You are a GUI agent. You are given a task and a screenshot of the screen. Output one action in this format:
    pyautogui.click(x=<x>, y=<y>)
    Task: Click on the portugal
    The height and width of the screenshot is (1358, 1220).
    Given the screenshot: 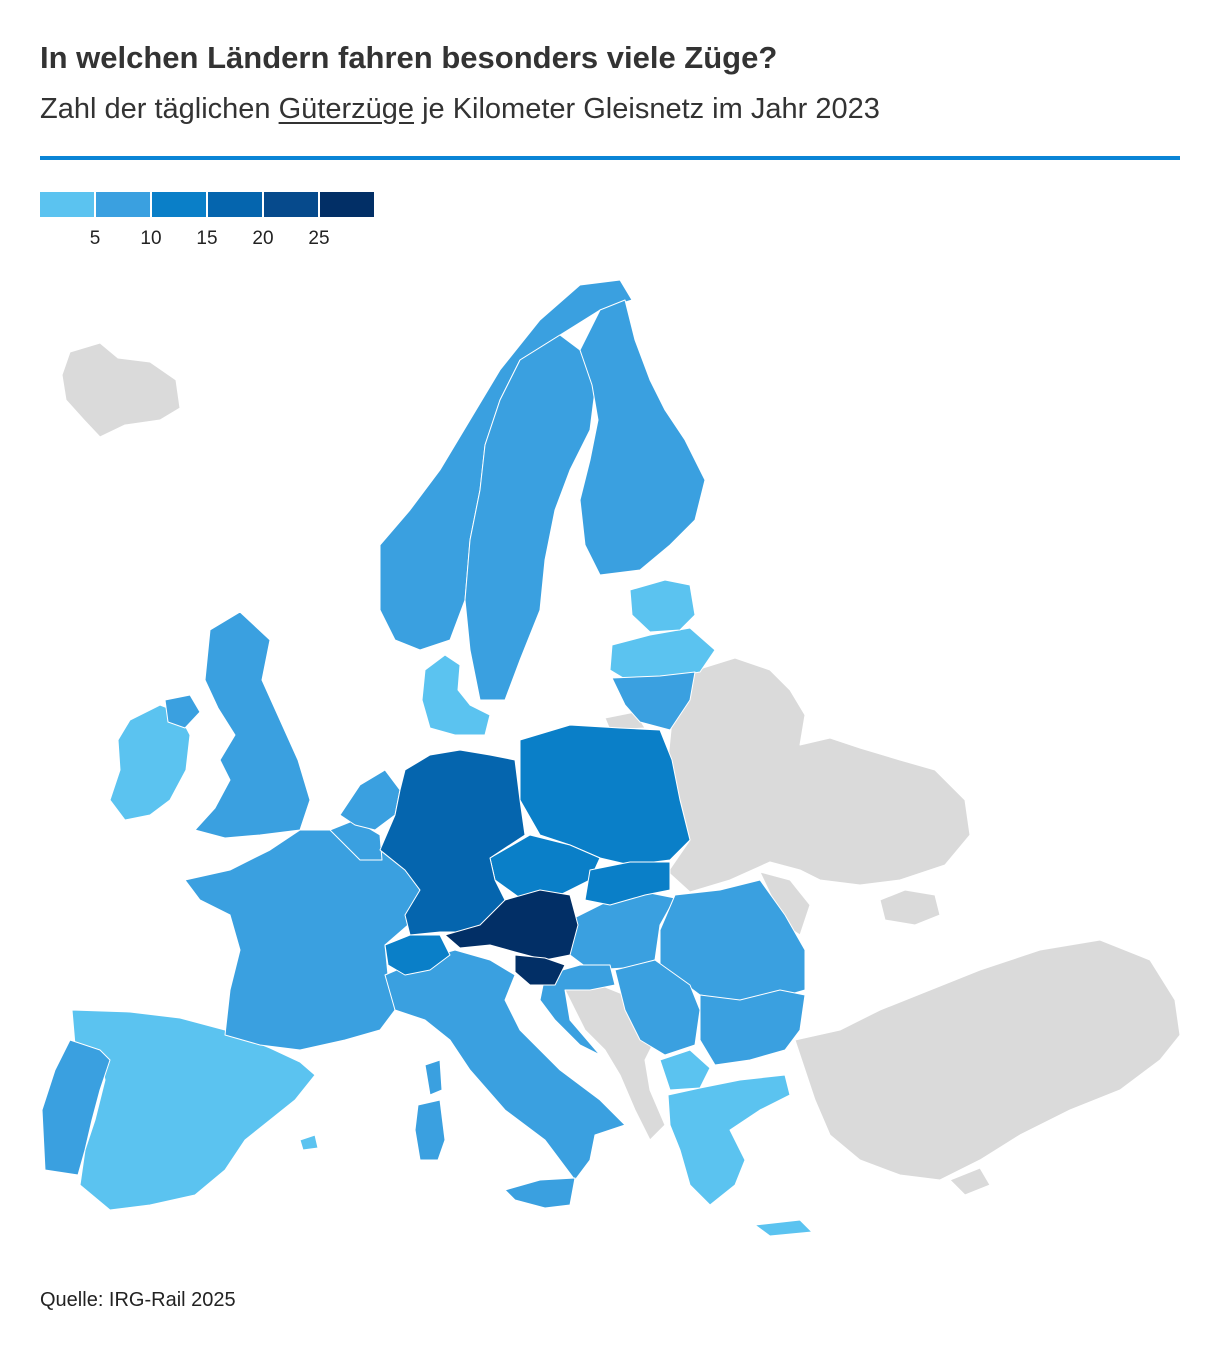 What is the action you would take?
    pyautogui.click(x=76, y=1107)
    